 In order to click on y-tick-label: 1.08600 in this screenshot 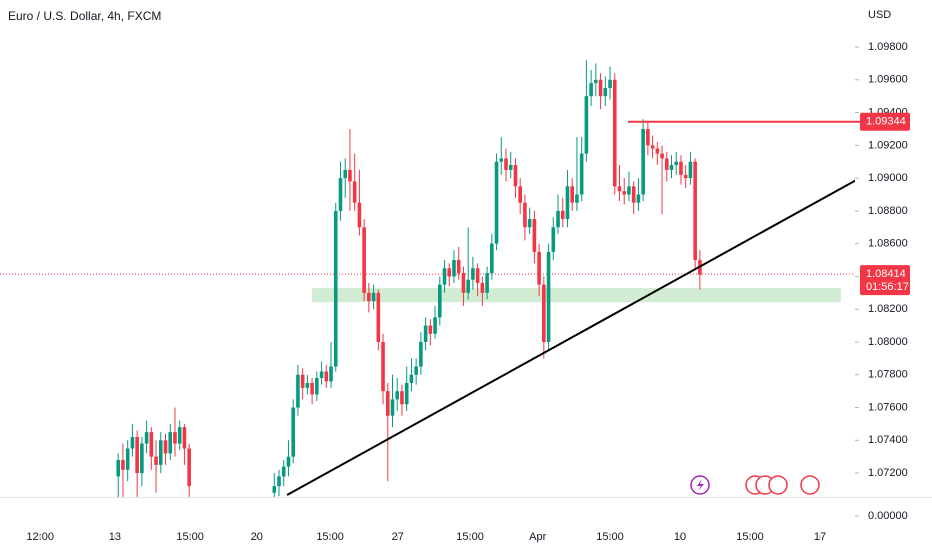, I will do `click(888, 244)`.